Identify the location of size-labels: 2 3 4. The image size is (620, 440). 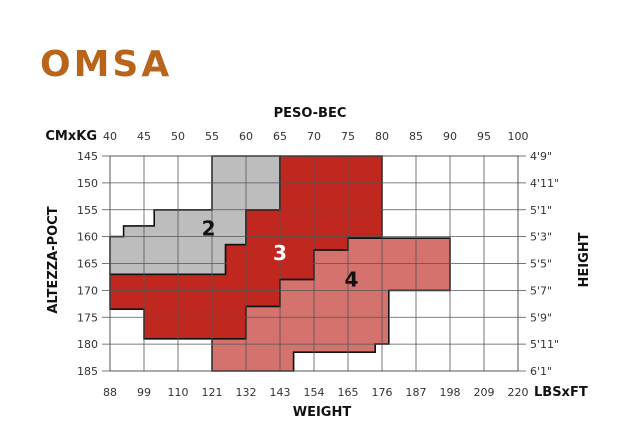
(280, 254).